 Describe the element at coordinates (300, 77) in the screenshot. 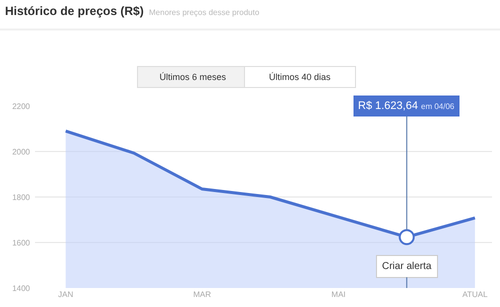

I see `text: Últimos 40 dias` at that location.